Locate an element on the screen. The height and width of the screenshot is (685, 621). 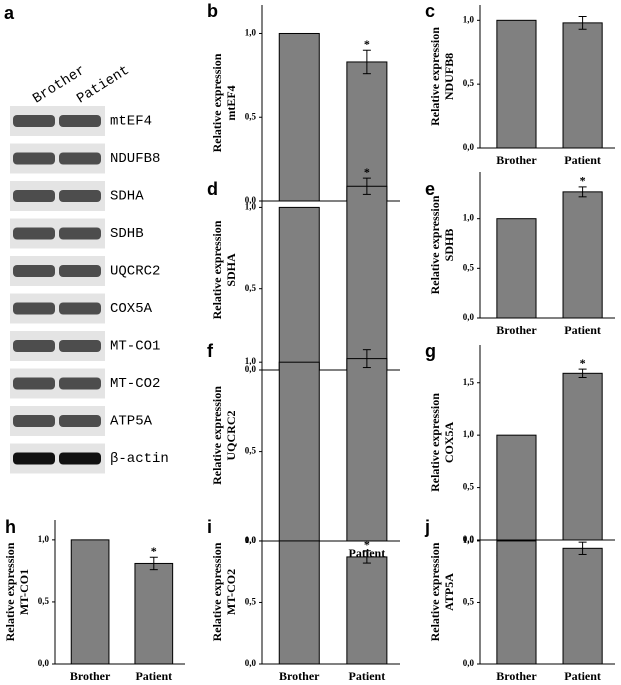
panel-letter: h is located at coordinates (10, 527).